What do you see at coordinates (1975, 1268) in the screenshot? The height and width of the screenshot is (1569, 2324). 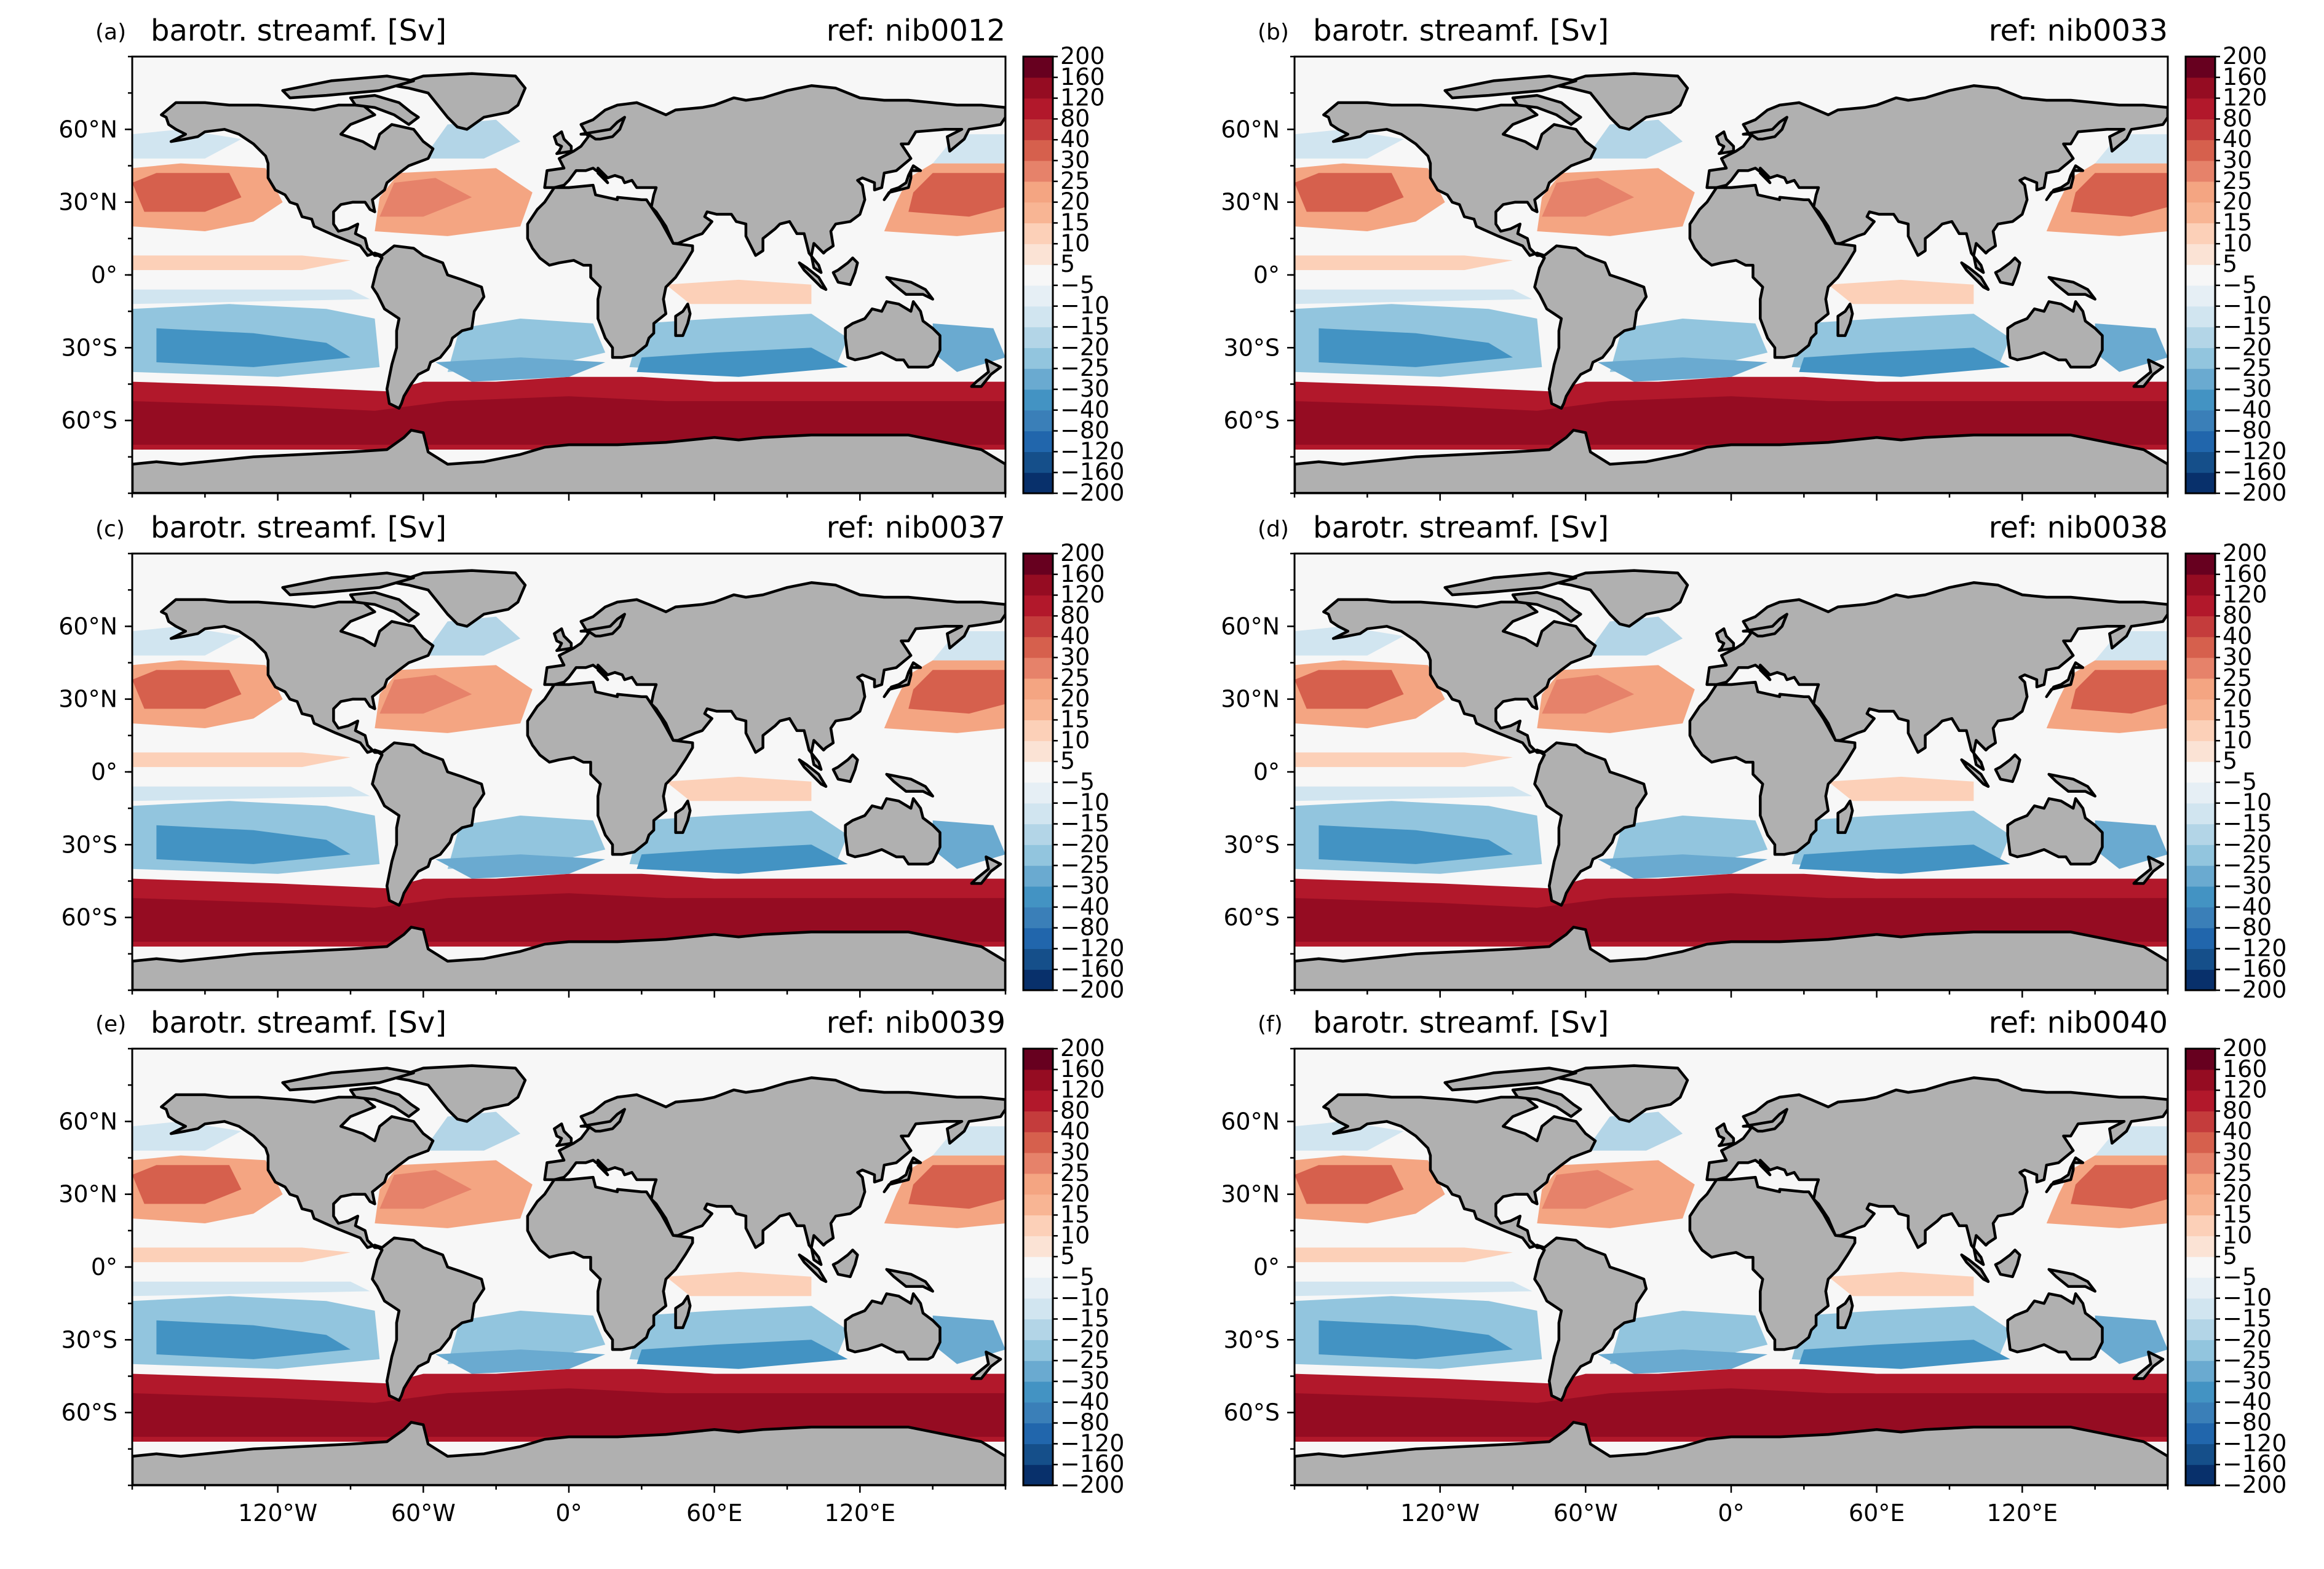 I see `land-sumatra` at bounding box center [1975, 1268].